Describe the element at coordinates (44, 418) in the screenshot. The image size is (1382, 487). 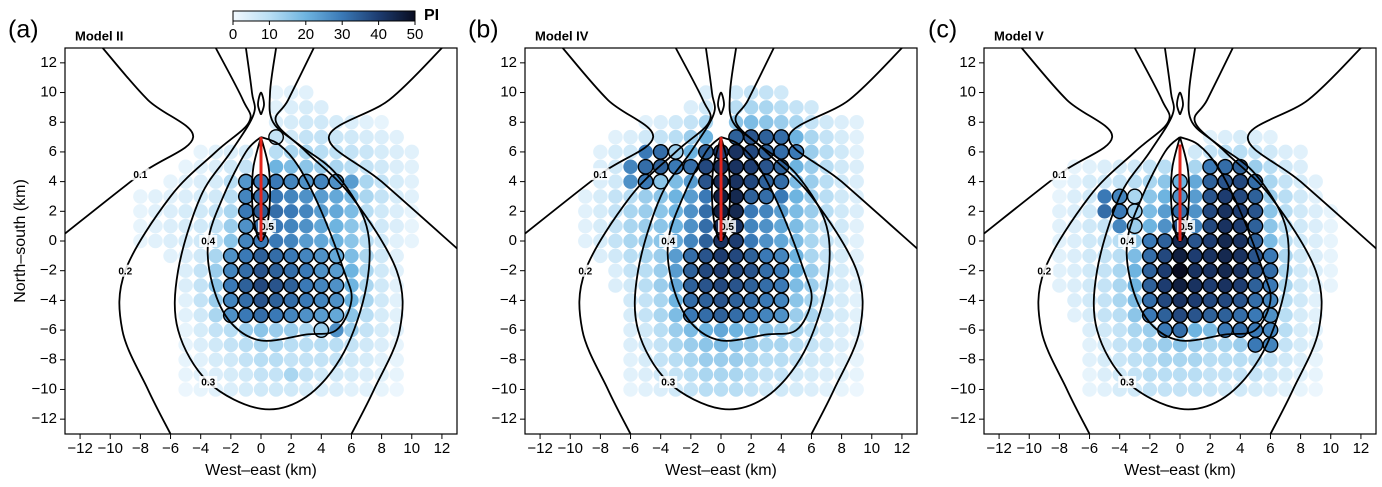
I see `y-tick-label: −12` at that location.